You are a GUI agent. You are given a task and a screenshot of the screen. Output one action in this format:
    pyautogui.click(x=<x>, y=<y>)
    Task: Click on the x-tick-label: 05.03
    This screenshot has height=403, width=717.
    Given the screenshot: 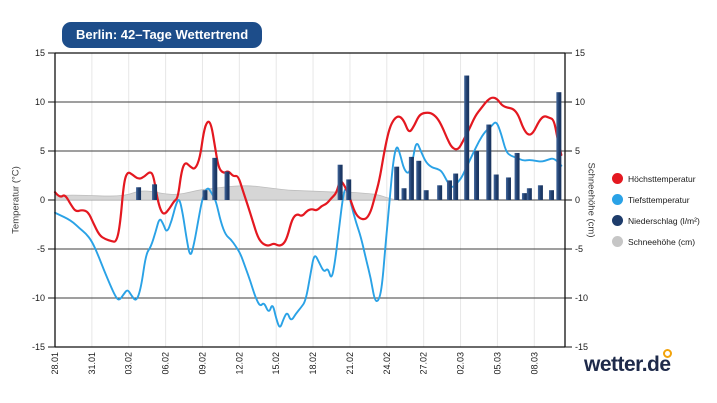 What is the action you would take?
    pyautogui.click(x=497, y=363)
    